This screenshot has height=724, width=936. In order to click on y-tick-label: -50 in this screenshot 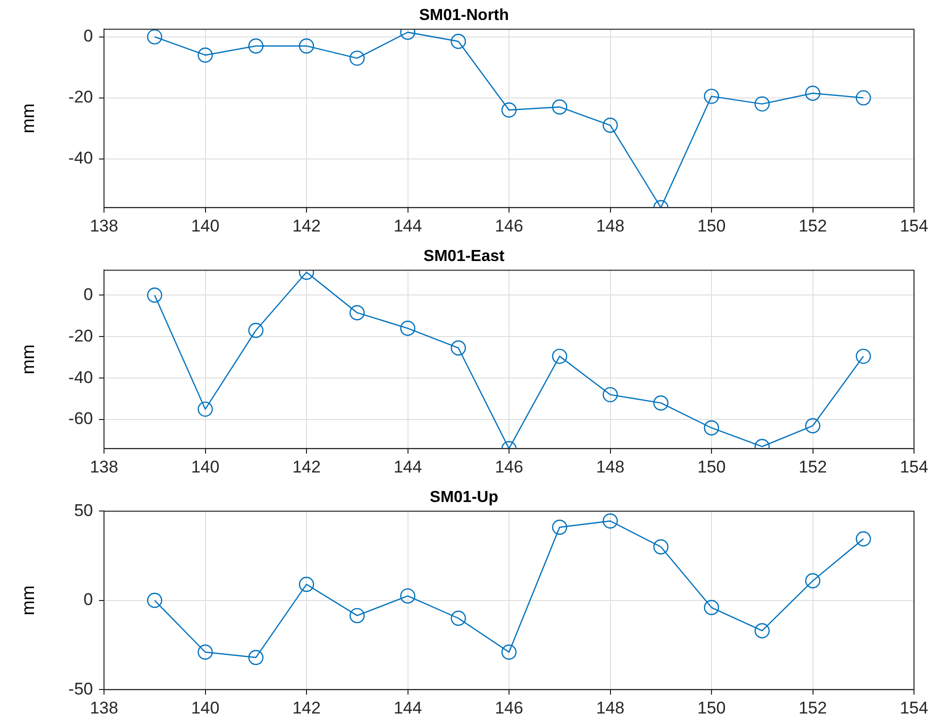, I will do `click(80, 688)`.